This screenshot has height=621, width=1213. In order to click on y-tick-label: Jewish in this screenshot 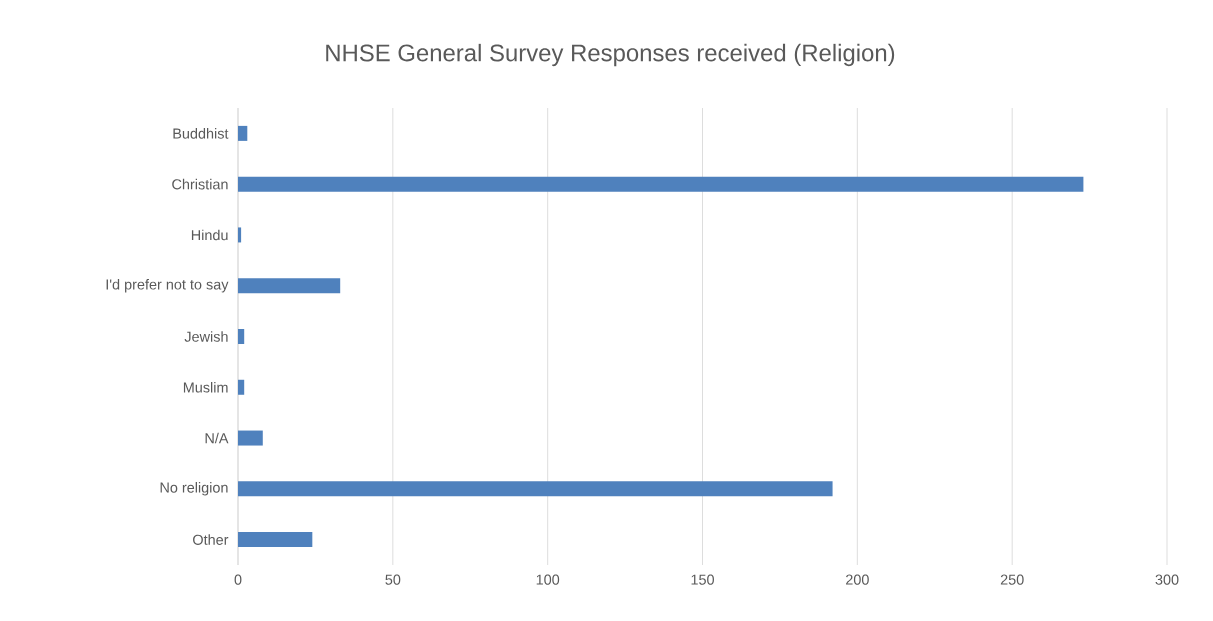, I will do `click(206, 336)`.